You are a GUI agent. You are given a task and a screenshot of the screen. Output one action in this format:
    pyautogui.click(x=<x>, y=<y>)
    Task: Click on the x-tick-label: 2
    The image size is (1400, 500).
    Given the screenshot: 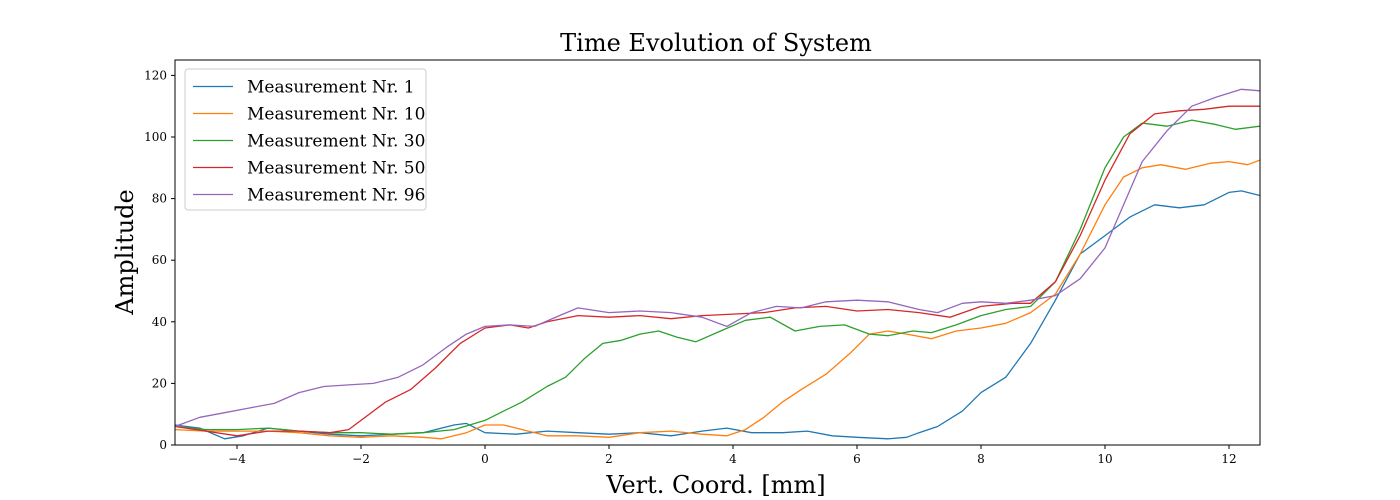 What is the action you would take?
    pyautogui.click(x=609, y=459)
    